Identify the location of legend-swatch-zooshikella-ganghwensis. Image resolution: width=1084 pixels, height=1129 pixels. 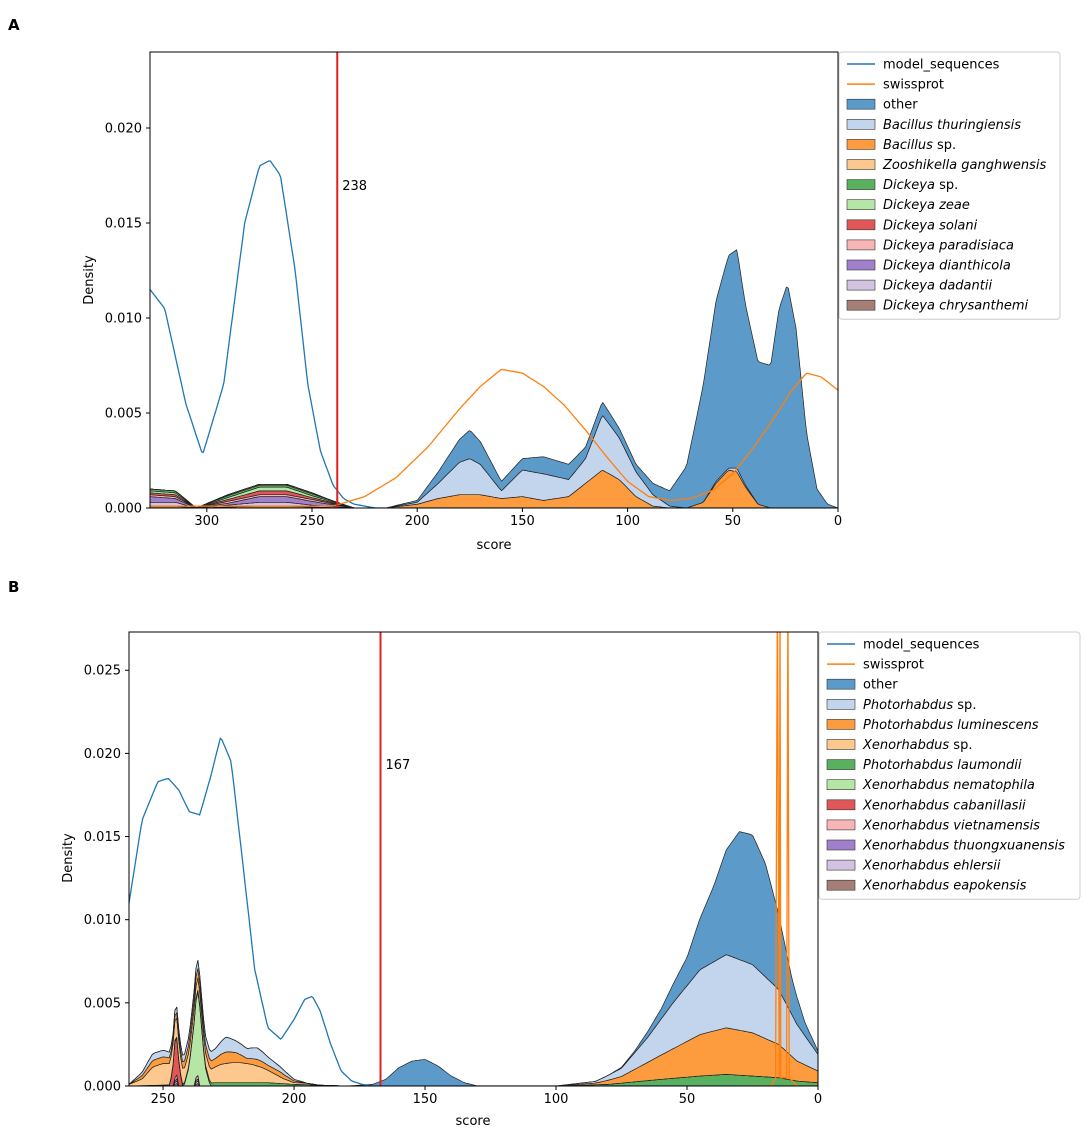
(861, 164).